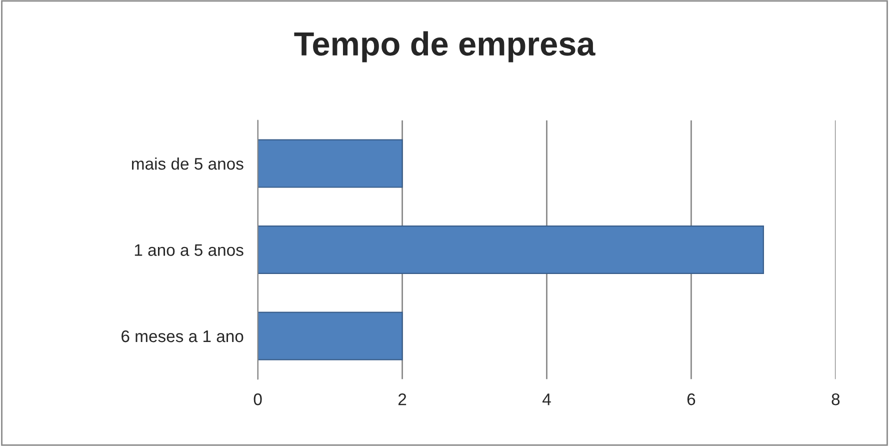 This screenshot has width=889, height=446. Describe the element at coordinates (189, 250) in the screenshot. I see `y-tick-label: 1 ano a 5 anos` at that location.